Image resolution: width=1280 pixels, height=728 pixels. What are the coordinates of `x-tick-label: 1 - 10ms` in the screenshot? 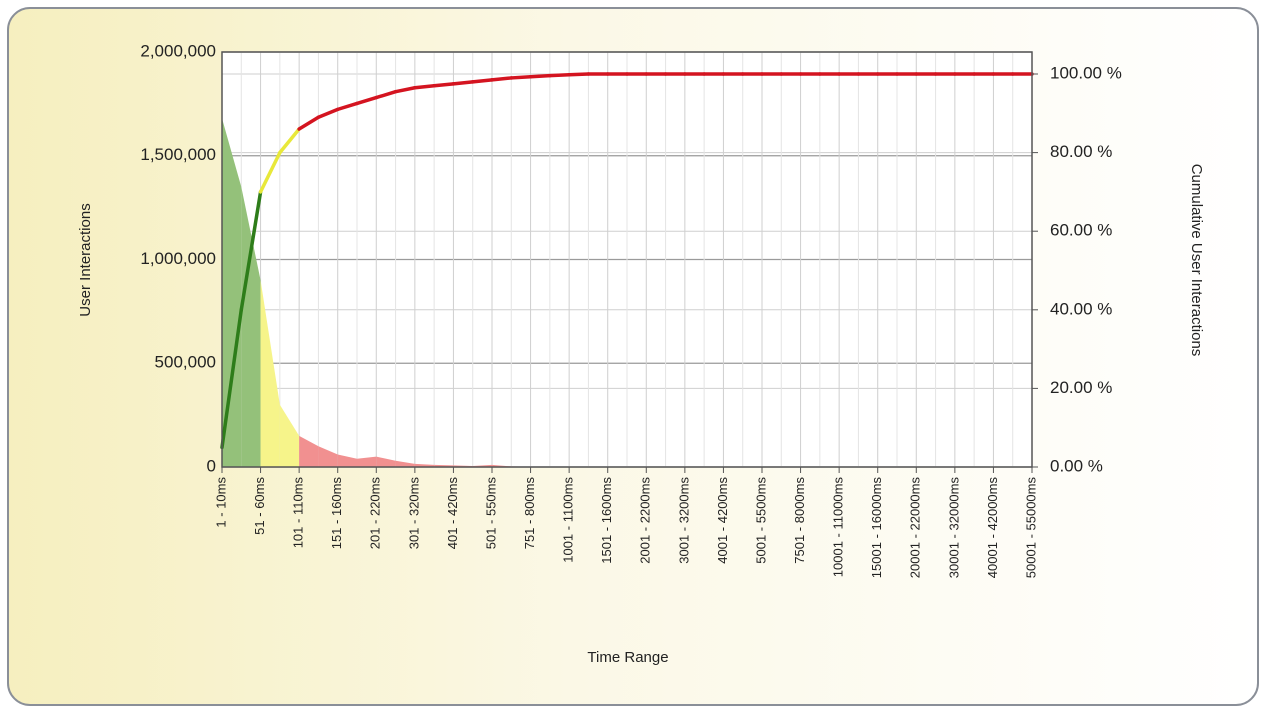 It's located at (220, 502).